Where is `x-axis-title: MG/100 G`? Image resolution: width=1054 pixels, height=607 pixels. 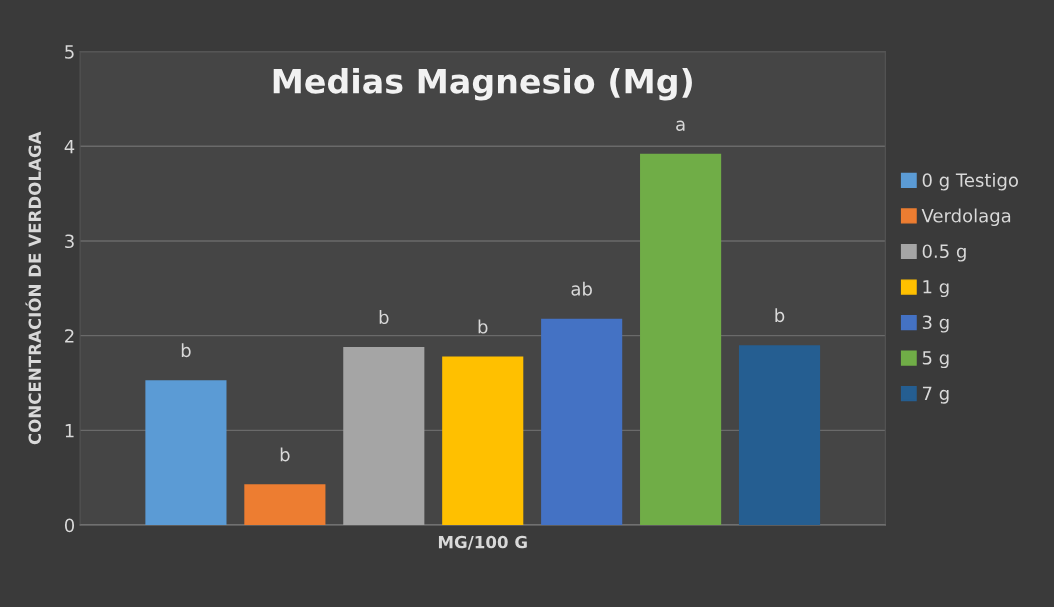
x-axis-title: MG/100 G is located at coordinates (482, 542).